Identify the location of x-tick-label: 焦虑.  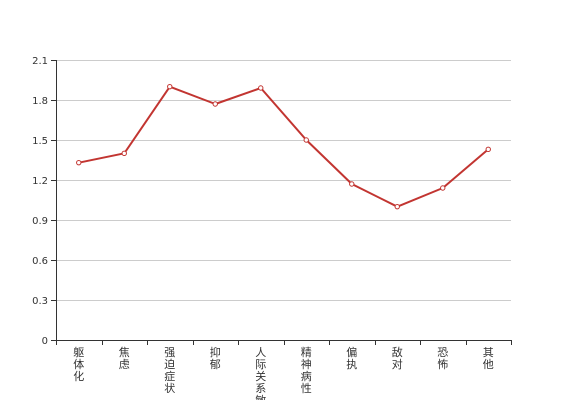
(124, 358).